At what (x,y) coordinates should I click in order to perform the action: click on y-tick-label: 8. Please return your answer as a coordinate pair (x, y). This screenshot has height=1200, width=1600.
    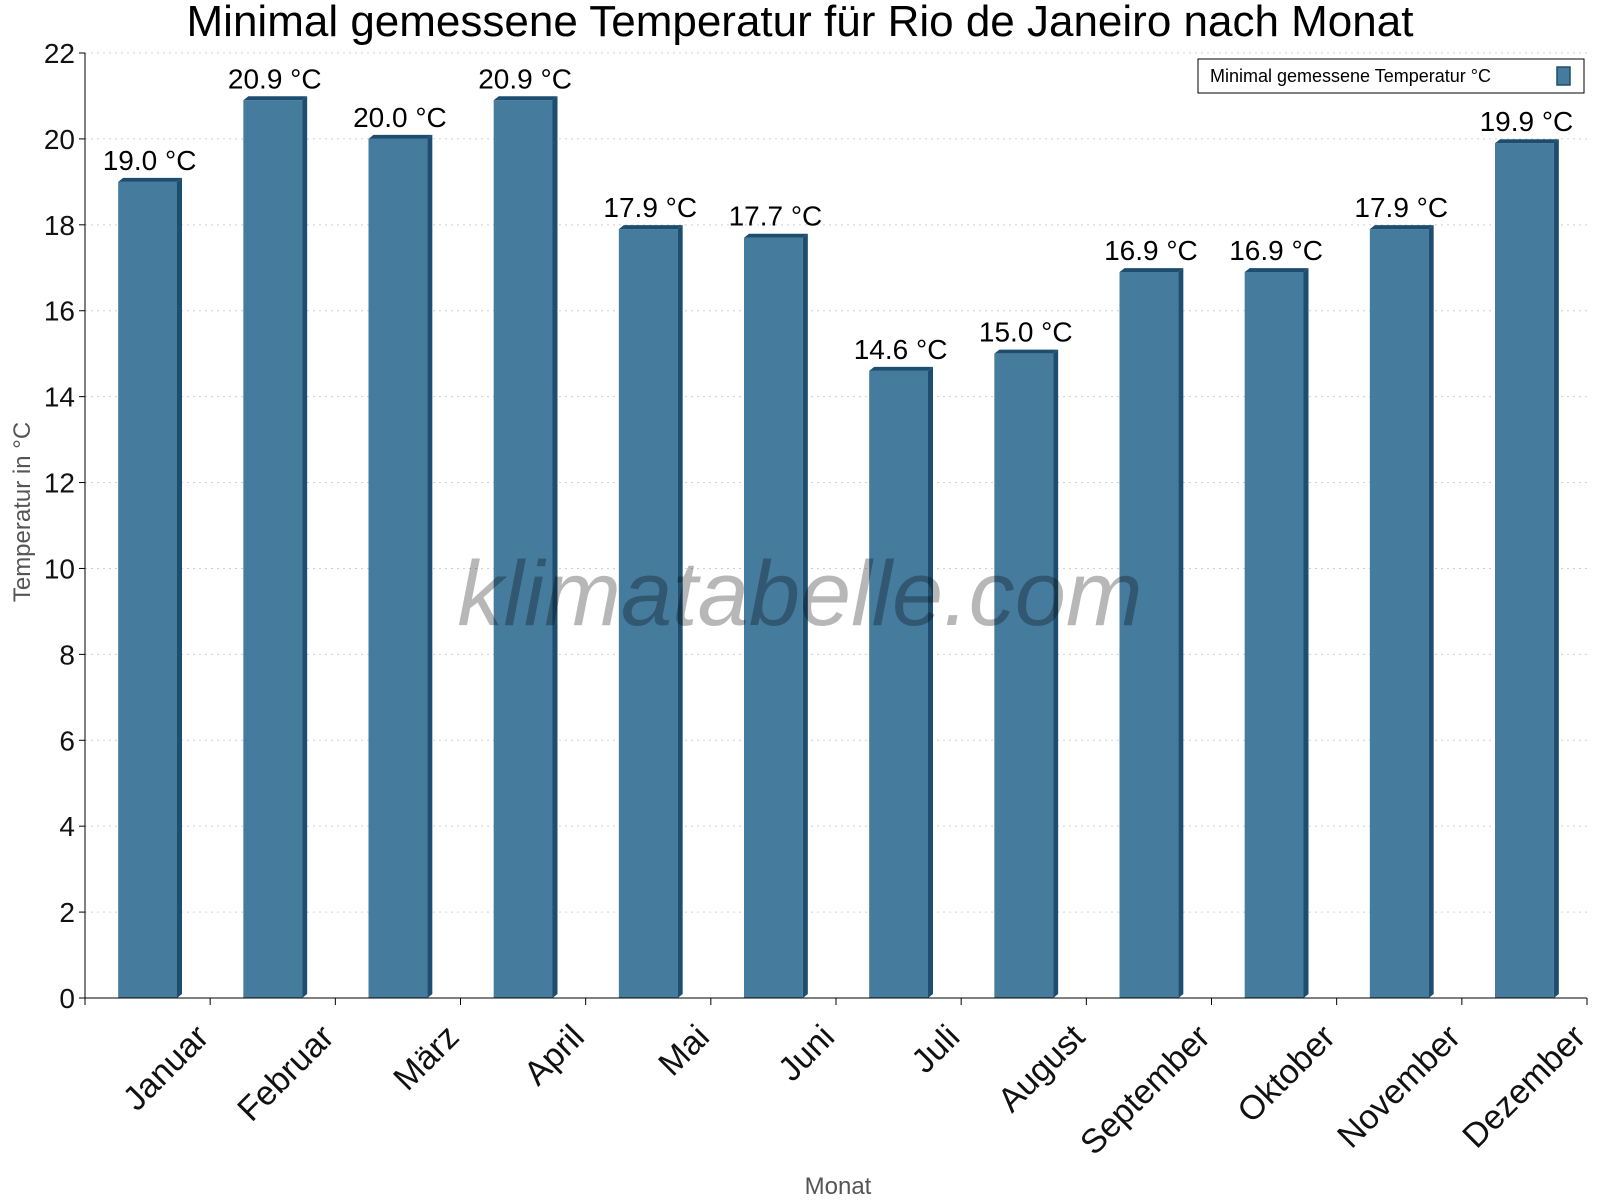
    Looking at the image, I should click on (67, 654).